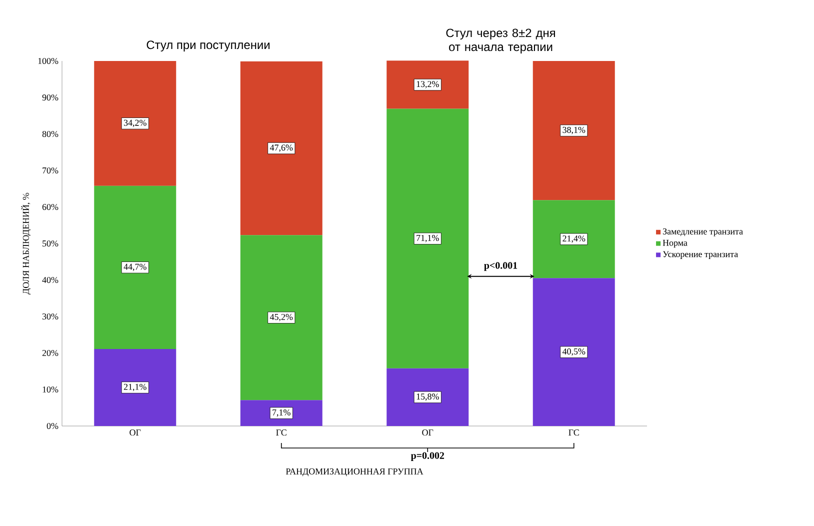 The width and height of the screenshot is (814, 526). I want to click on text: Стул через 8±2 дня от начала терапии, so click(500, 41).